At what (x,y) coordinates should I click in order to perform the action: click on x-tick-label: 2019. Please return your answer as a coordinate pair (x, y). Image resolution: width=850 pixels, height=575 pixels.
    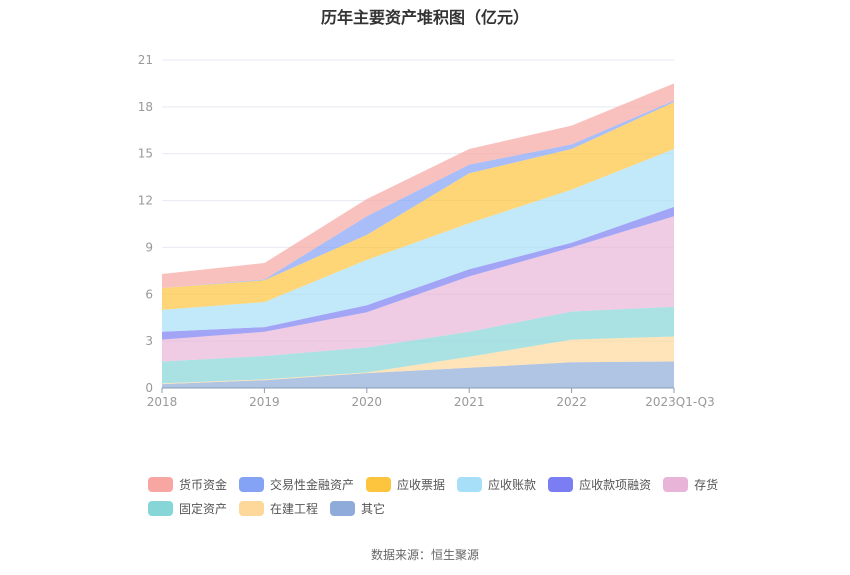
    Looking at the image, I should click on (264, 402).